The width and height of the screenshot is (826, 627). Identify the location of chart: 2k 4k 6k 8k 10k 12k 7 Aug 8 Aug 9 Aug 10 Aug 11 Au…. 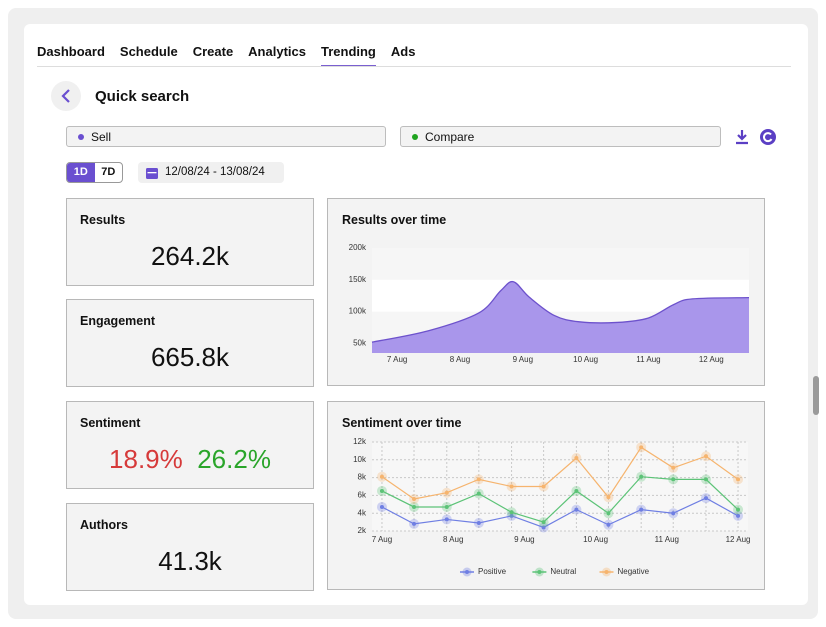
(552, 507).